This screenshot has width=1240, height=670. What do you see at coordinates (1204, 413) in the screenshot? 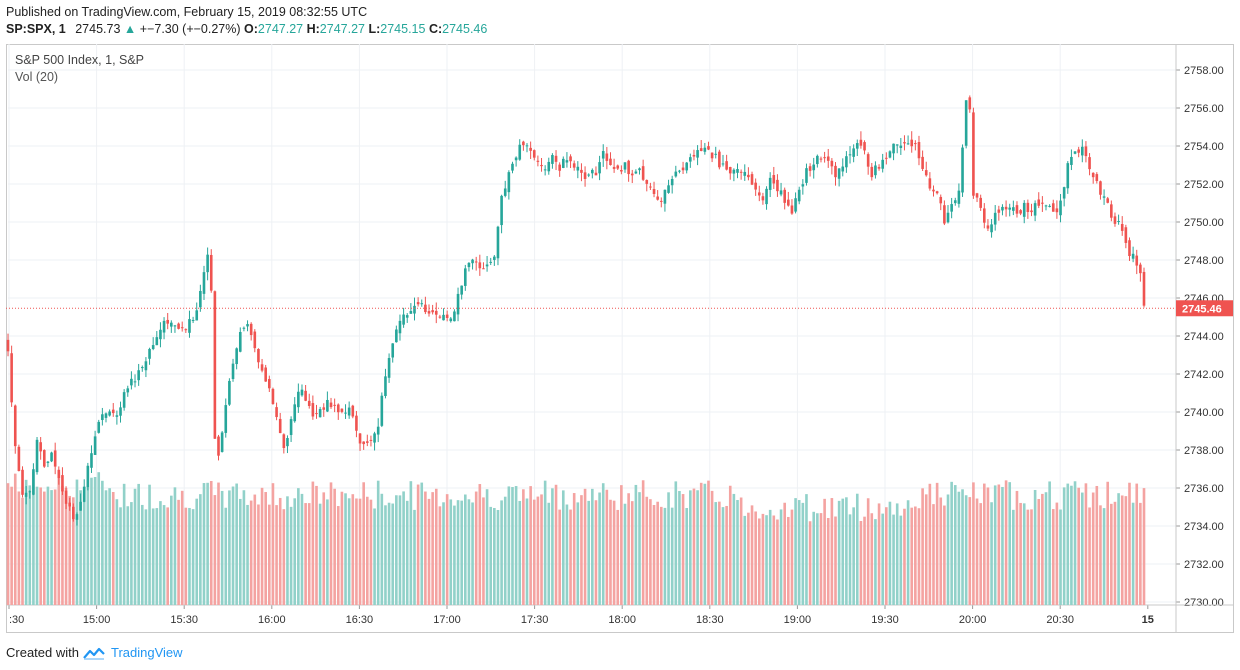
I see `y-tick-label: 2740.00` at bounding box center [1204, 413].